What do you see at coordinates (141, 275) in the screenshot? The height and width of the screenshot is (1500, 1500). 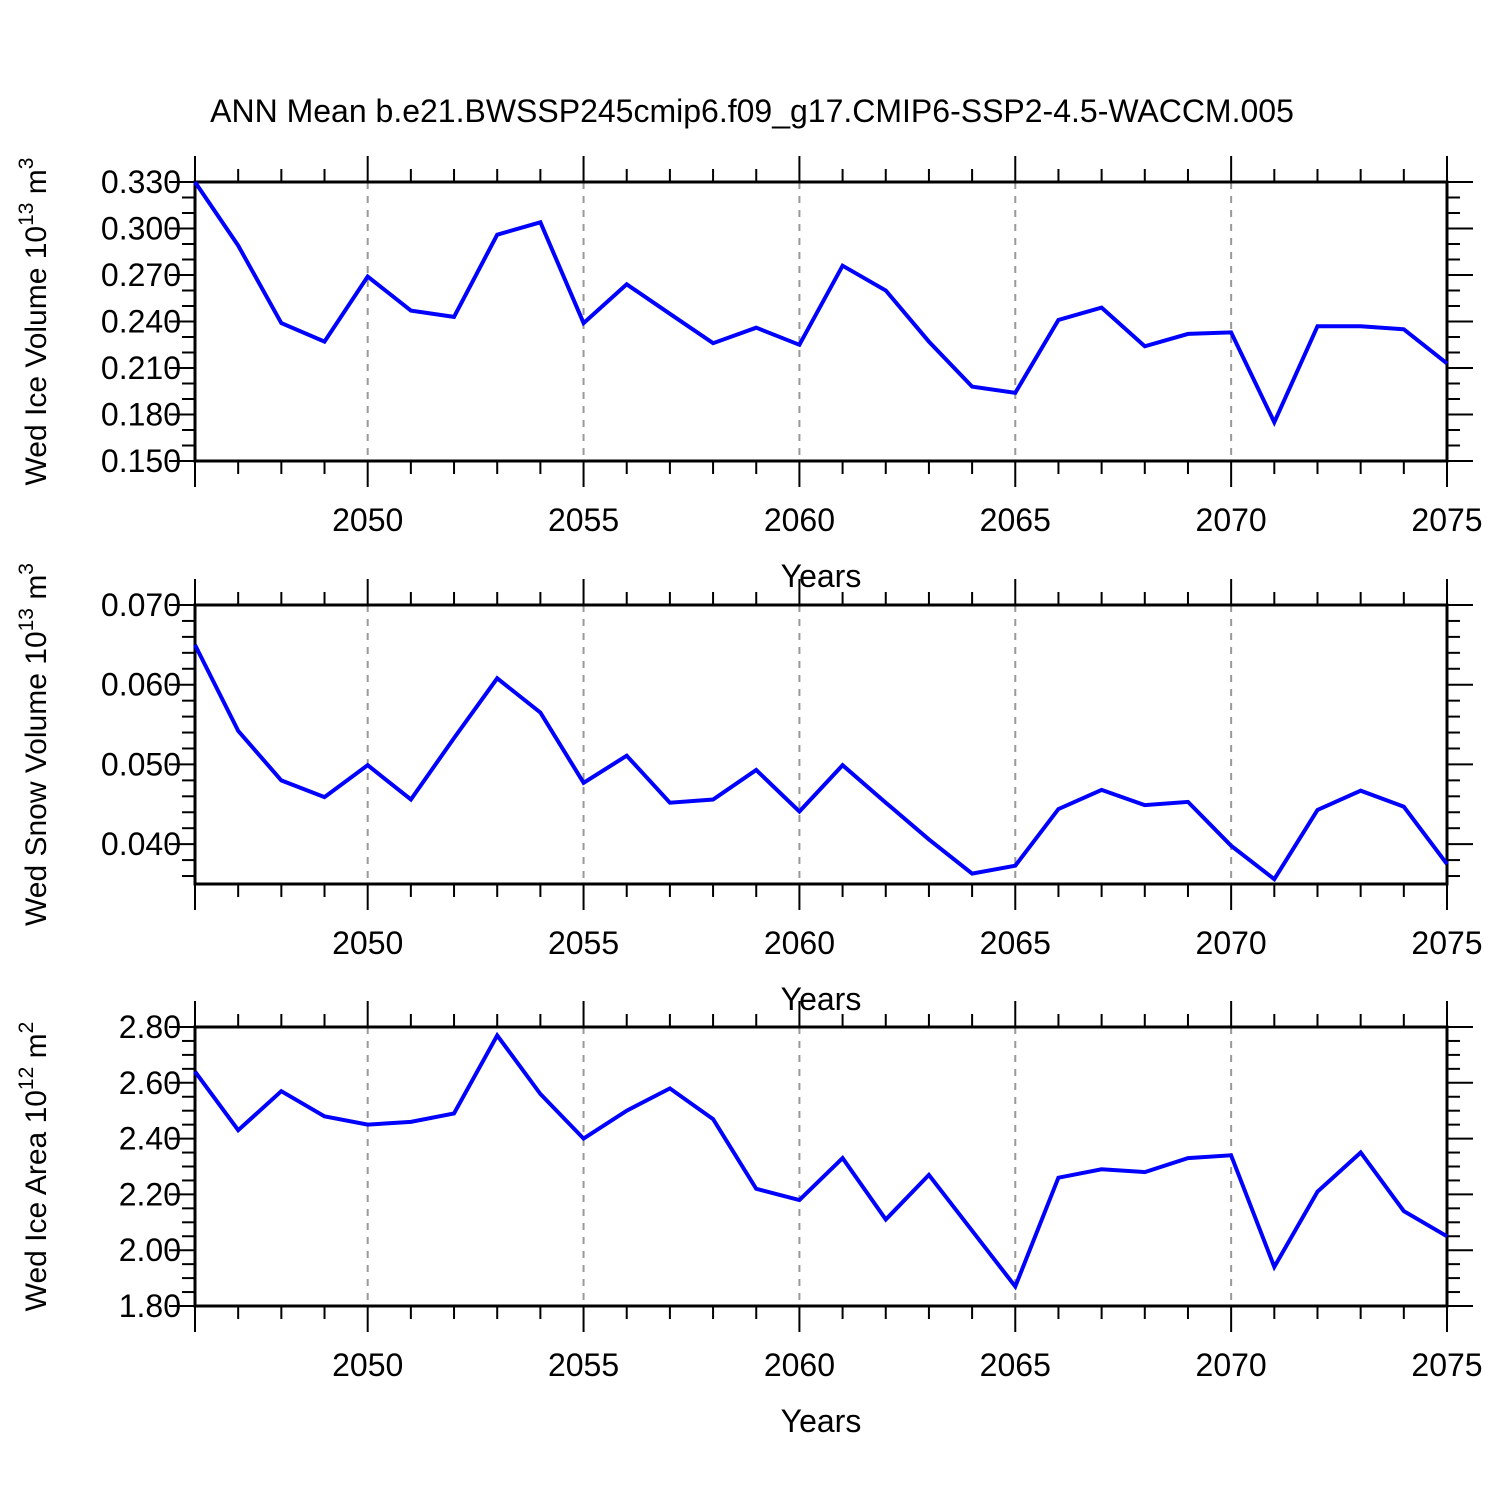 I see `y-tick-label: 0.270` at bounding box center [141, 275].